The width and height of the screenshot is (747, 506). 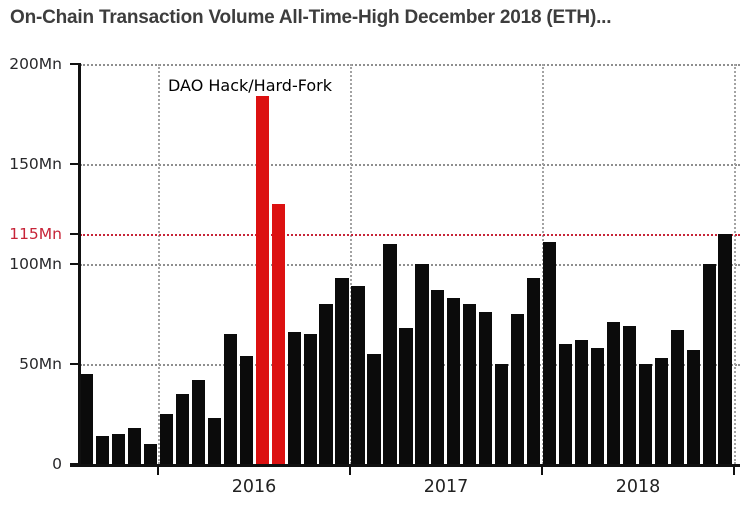 What do you see at coordinates (75, 464) in the screenshot?
I see `y-tick-0mn` at bounding box center [75, 464].